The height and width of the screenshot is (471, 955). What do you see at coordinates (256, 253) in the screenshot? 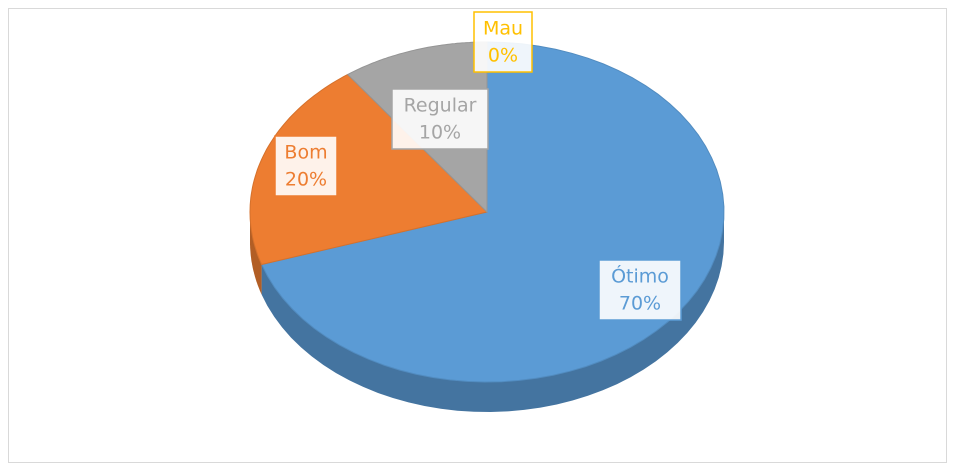
I see `slice-side` at bounding box center [256, 253].